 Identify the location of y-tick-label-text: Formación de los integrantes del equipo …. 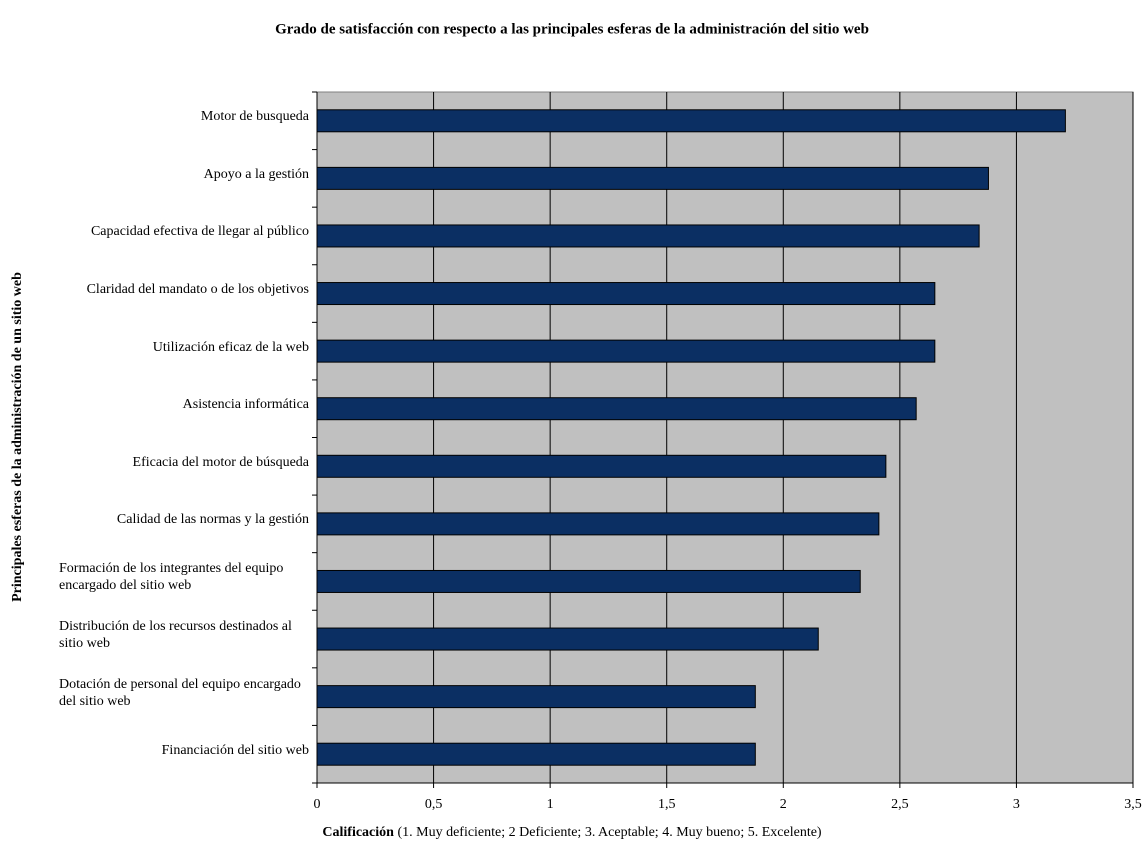
(171, 577).